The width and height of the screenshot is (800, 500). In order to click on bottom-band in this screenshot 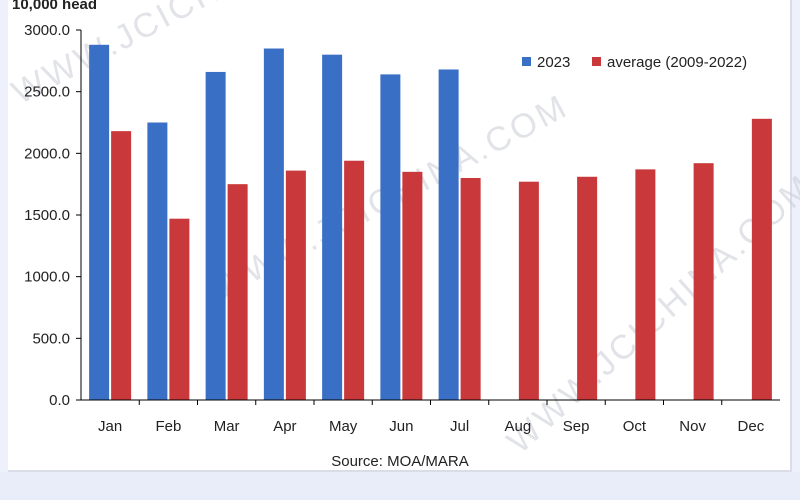, I will do `click(400, 486)`.